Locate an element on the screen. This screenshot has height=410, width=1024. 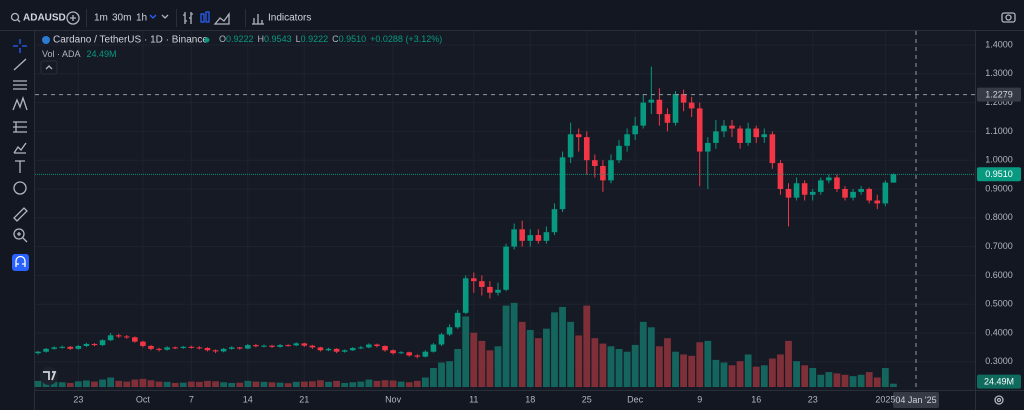
snapshot-button is located at coordinates (1008, 17).